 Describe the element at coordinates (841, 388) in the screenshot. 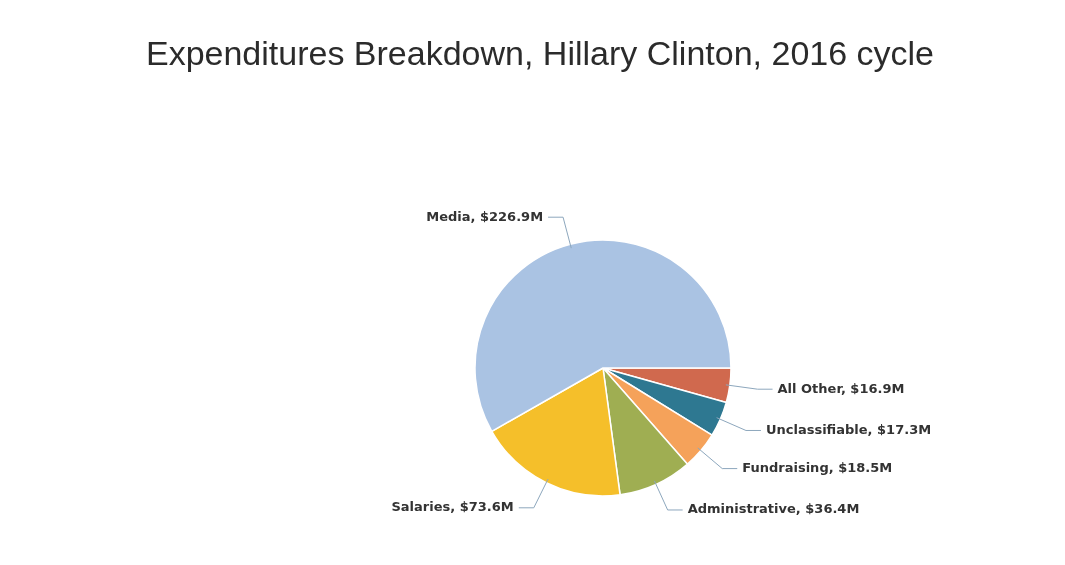

I see `slice-label: All Other, $16.9M` at that location.